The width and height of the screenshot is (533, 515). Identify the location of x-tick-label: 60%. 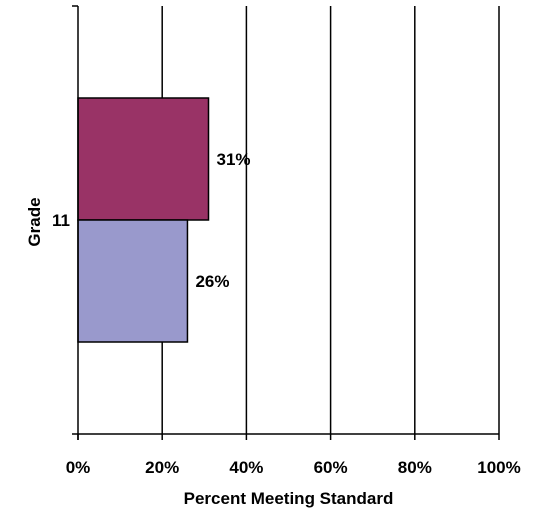
(331, 467).